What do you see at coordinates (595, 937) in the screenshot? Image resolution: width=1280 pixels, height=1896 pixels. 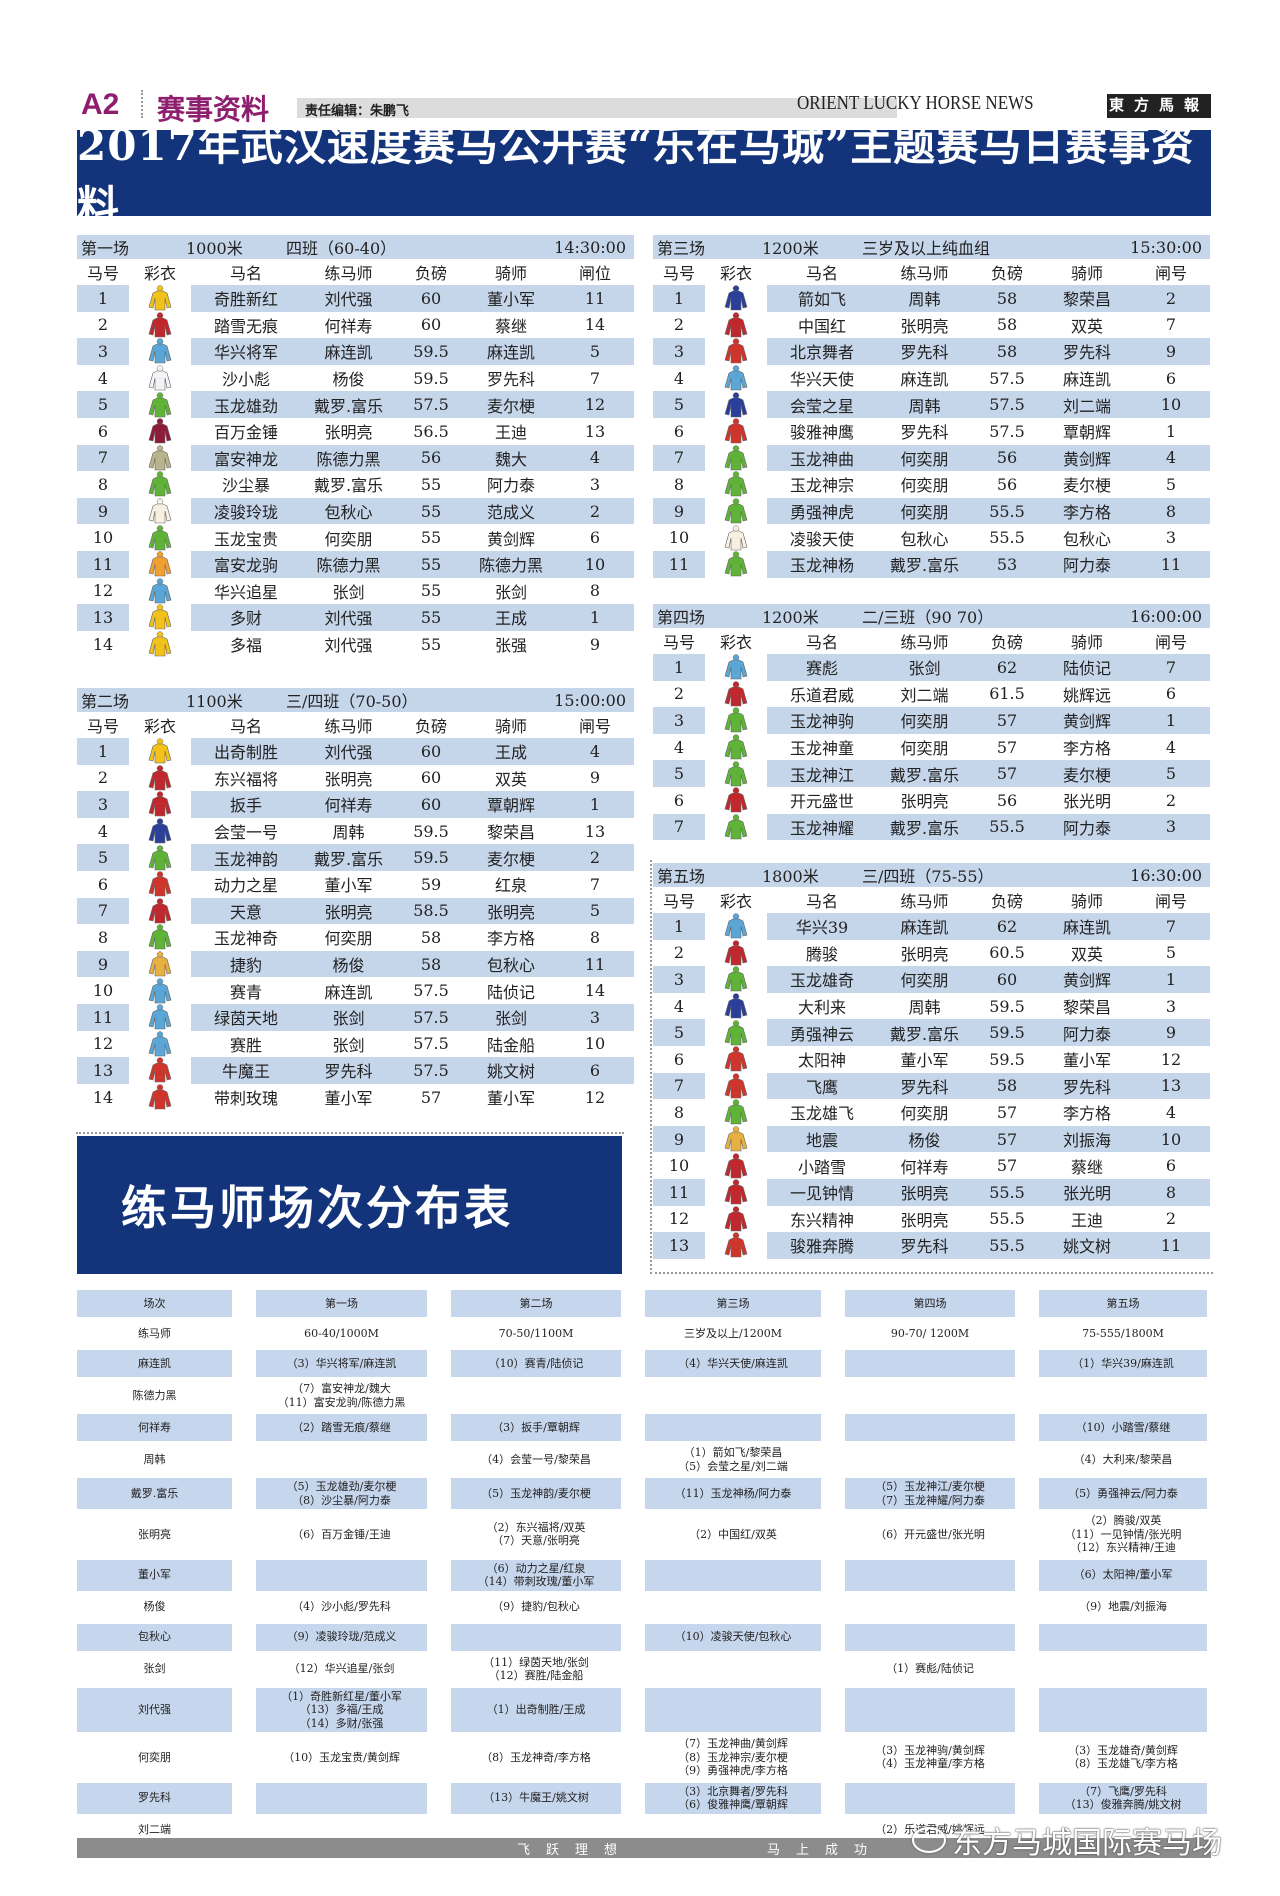 I see `draw: 8` at bounding box center [595, 937].